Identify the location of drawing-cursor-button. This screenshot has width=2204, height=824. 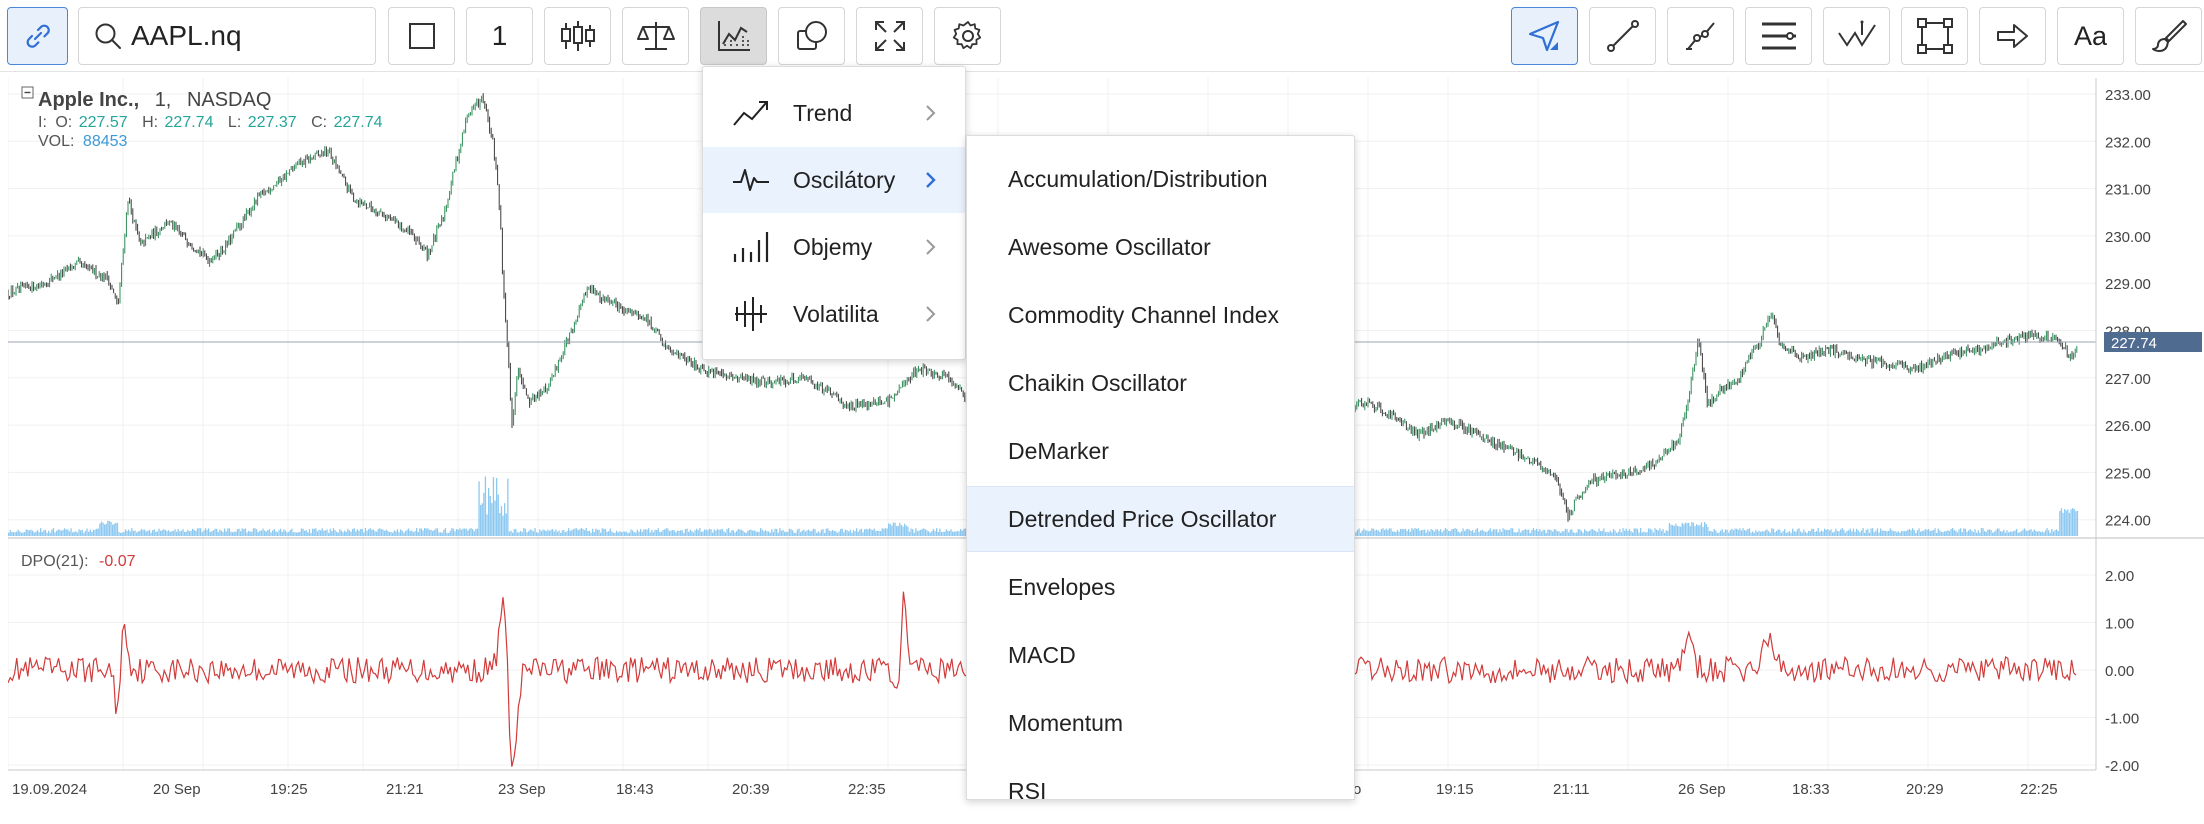
(1544, 36).